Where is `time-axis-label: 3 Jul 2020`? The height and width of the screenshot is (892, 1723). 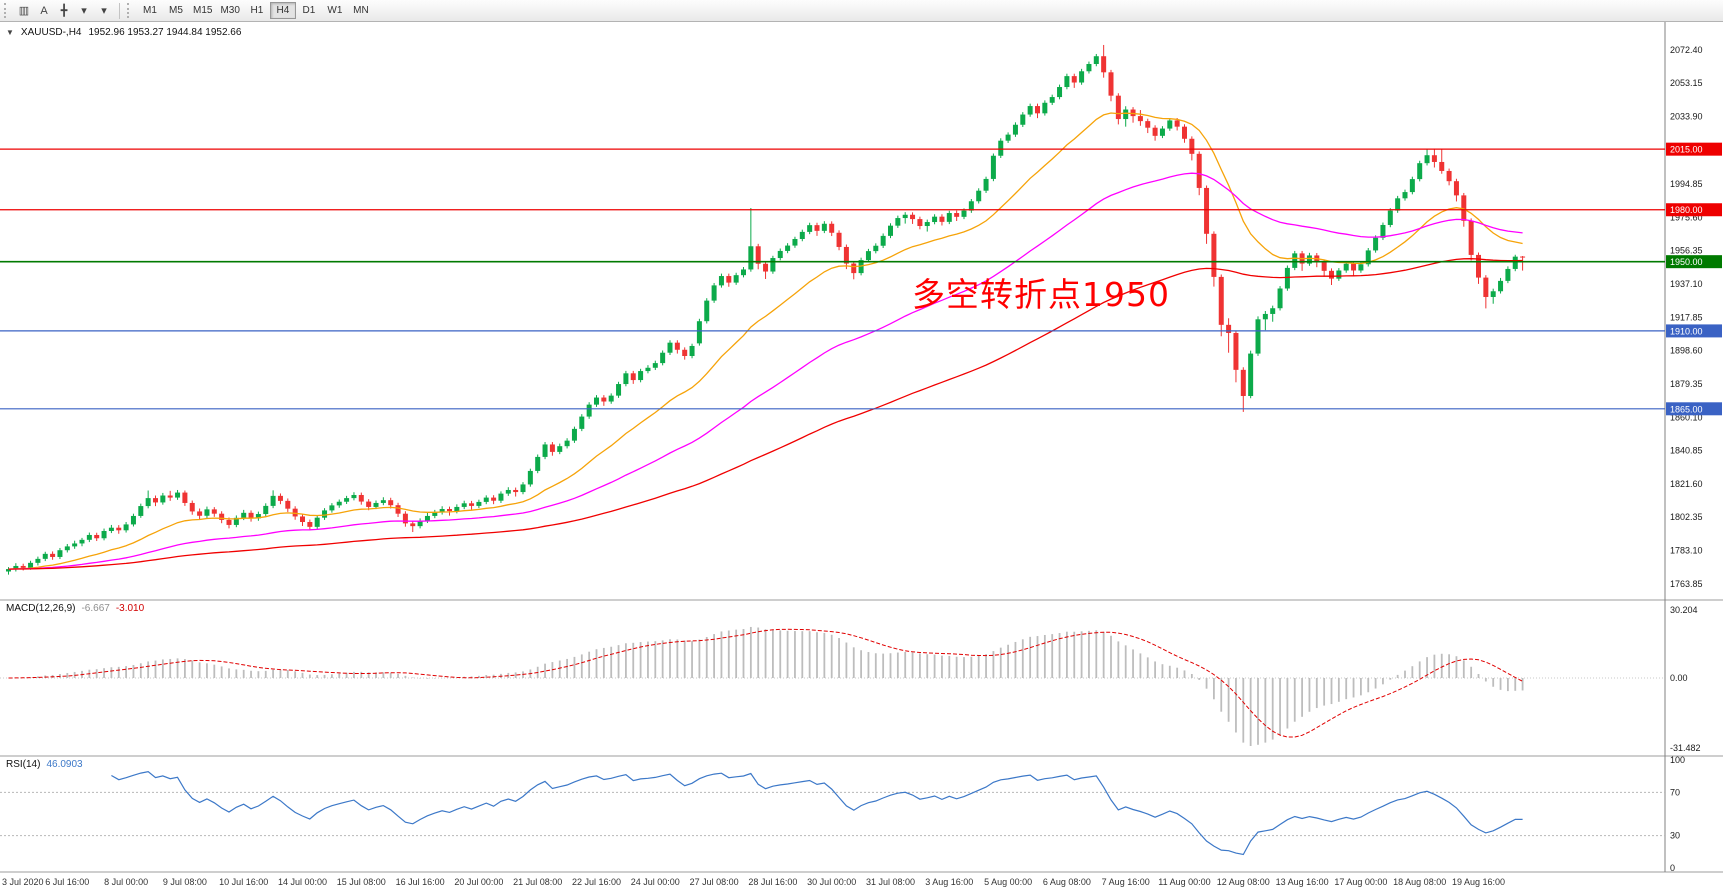 time-axis-label: 3 Jul 2020 is located at coordinates (23, 882).